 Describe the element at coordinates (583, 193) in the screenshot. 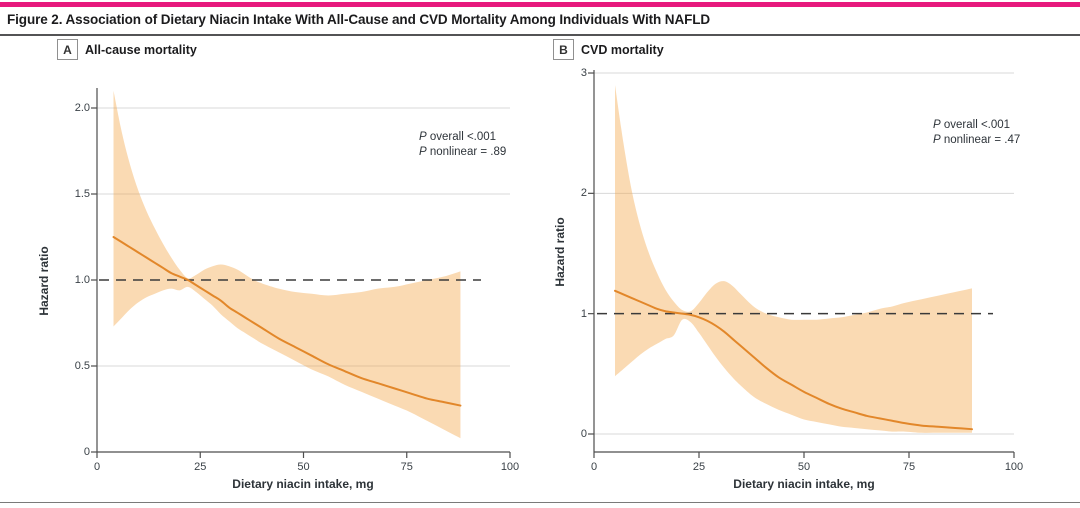

I see `y-tick-label: 2` at that location.